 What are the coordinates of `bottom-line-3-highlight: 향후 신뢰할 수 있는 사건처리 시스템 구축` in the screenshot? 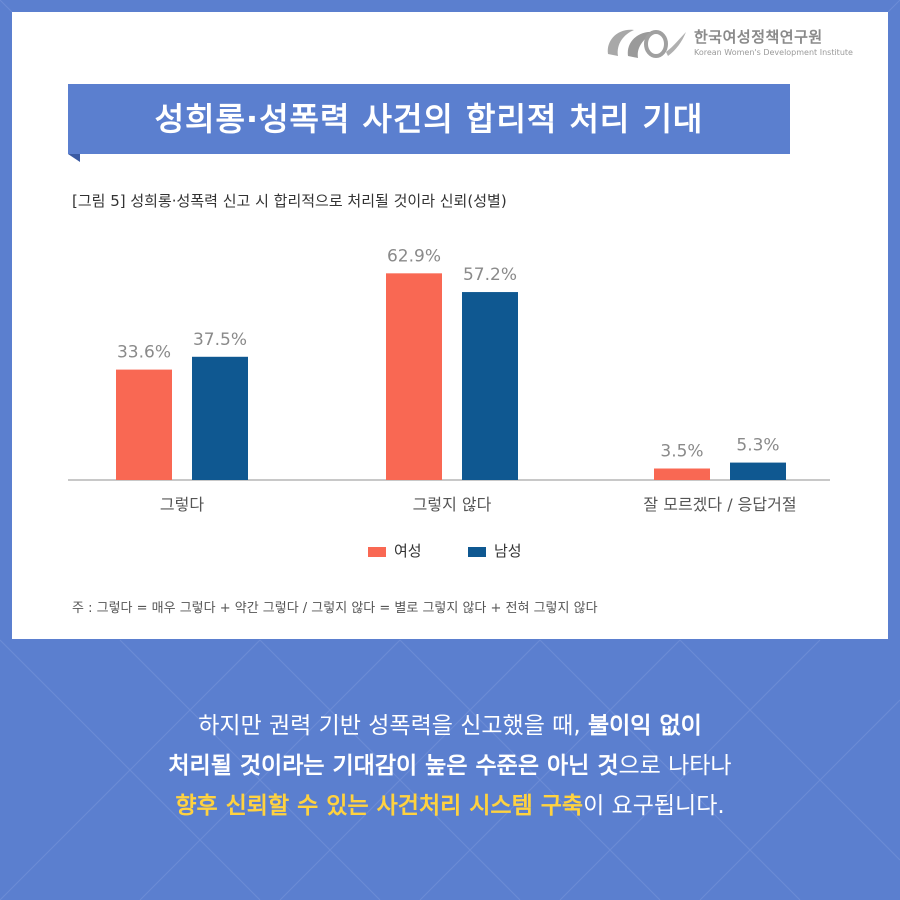 It's located at (379, 806).